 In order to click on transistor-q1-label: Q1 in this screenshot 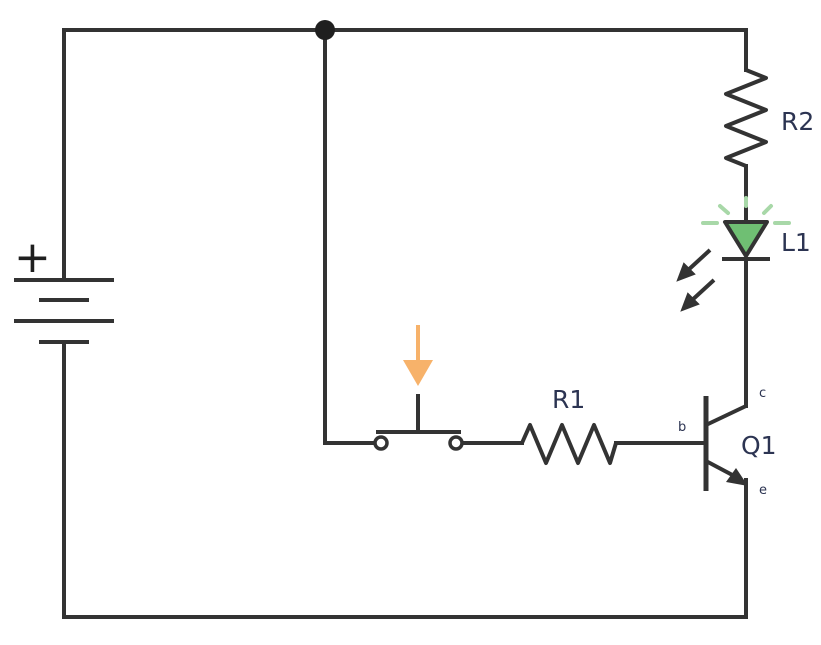, I will do `click(759, 445)`.